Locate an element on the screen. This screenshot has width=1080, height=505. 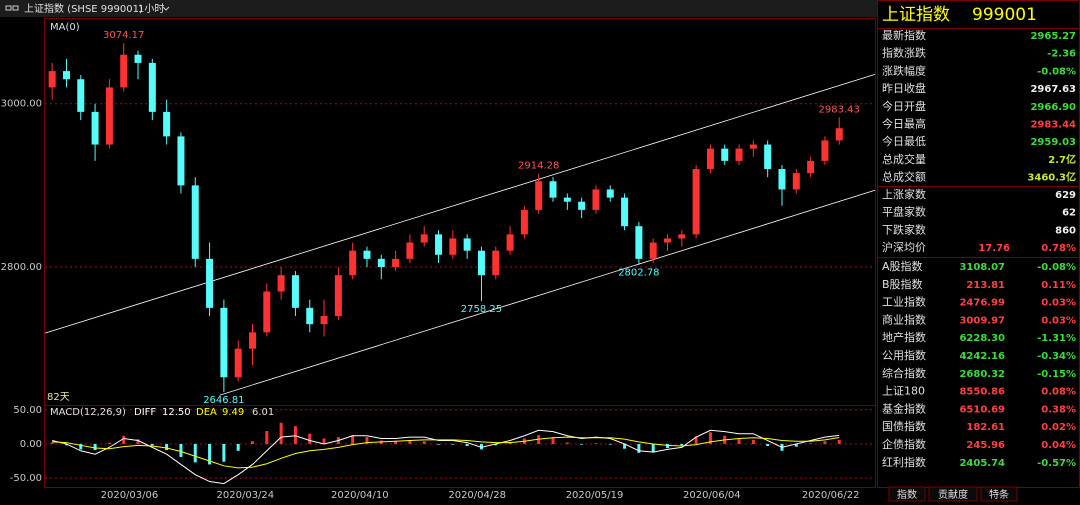
row-value: -2.36 is located at coordinates (1061, 54).